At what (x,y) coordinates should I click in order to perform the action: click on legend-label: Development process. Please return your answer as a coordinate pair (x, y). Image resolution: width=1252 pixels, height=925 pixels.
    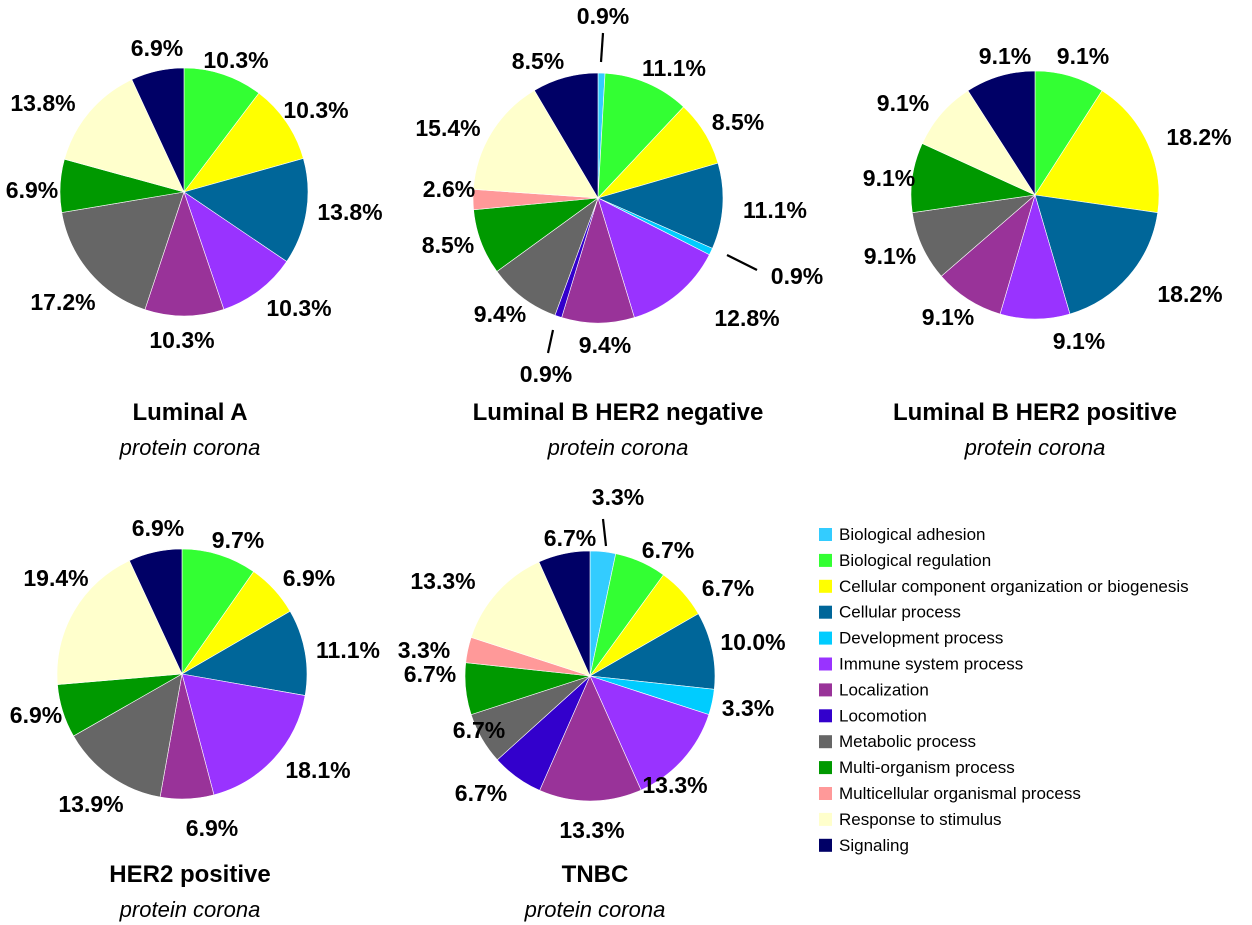
    Looking at the image, I should click on (921, 638).